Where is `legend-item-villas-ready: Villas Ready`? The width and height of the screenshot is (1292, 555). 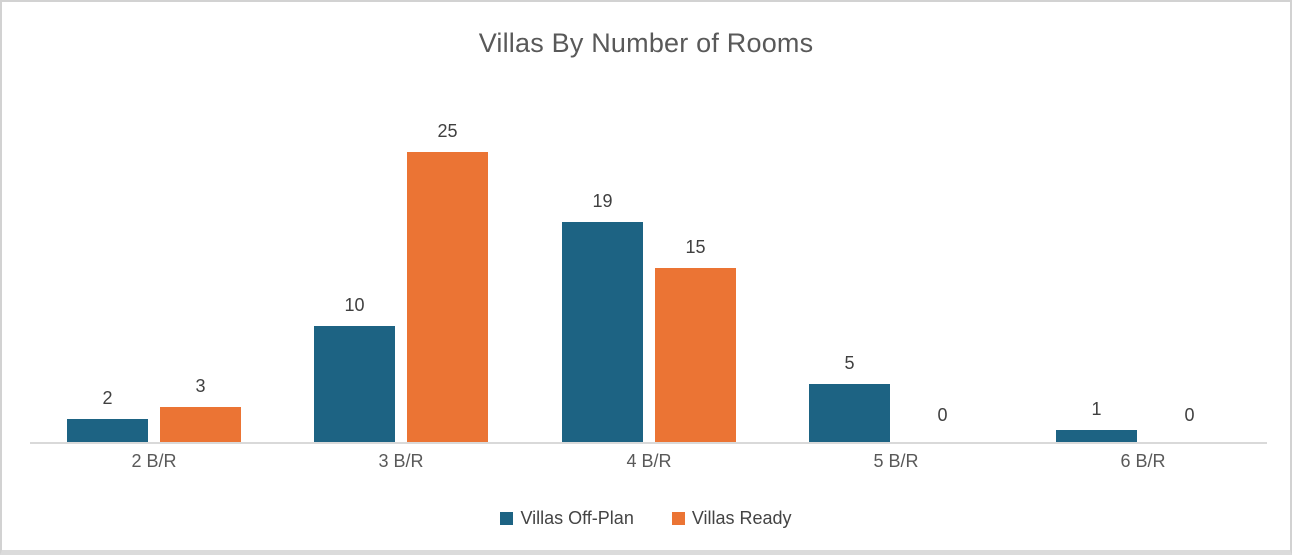
legend-item-villas-ready: Villas Ready is located at coordinates (731, 518).